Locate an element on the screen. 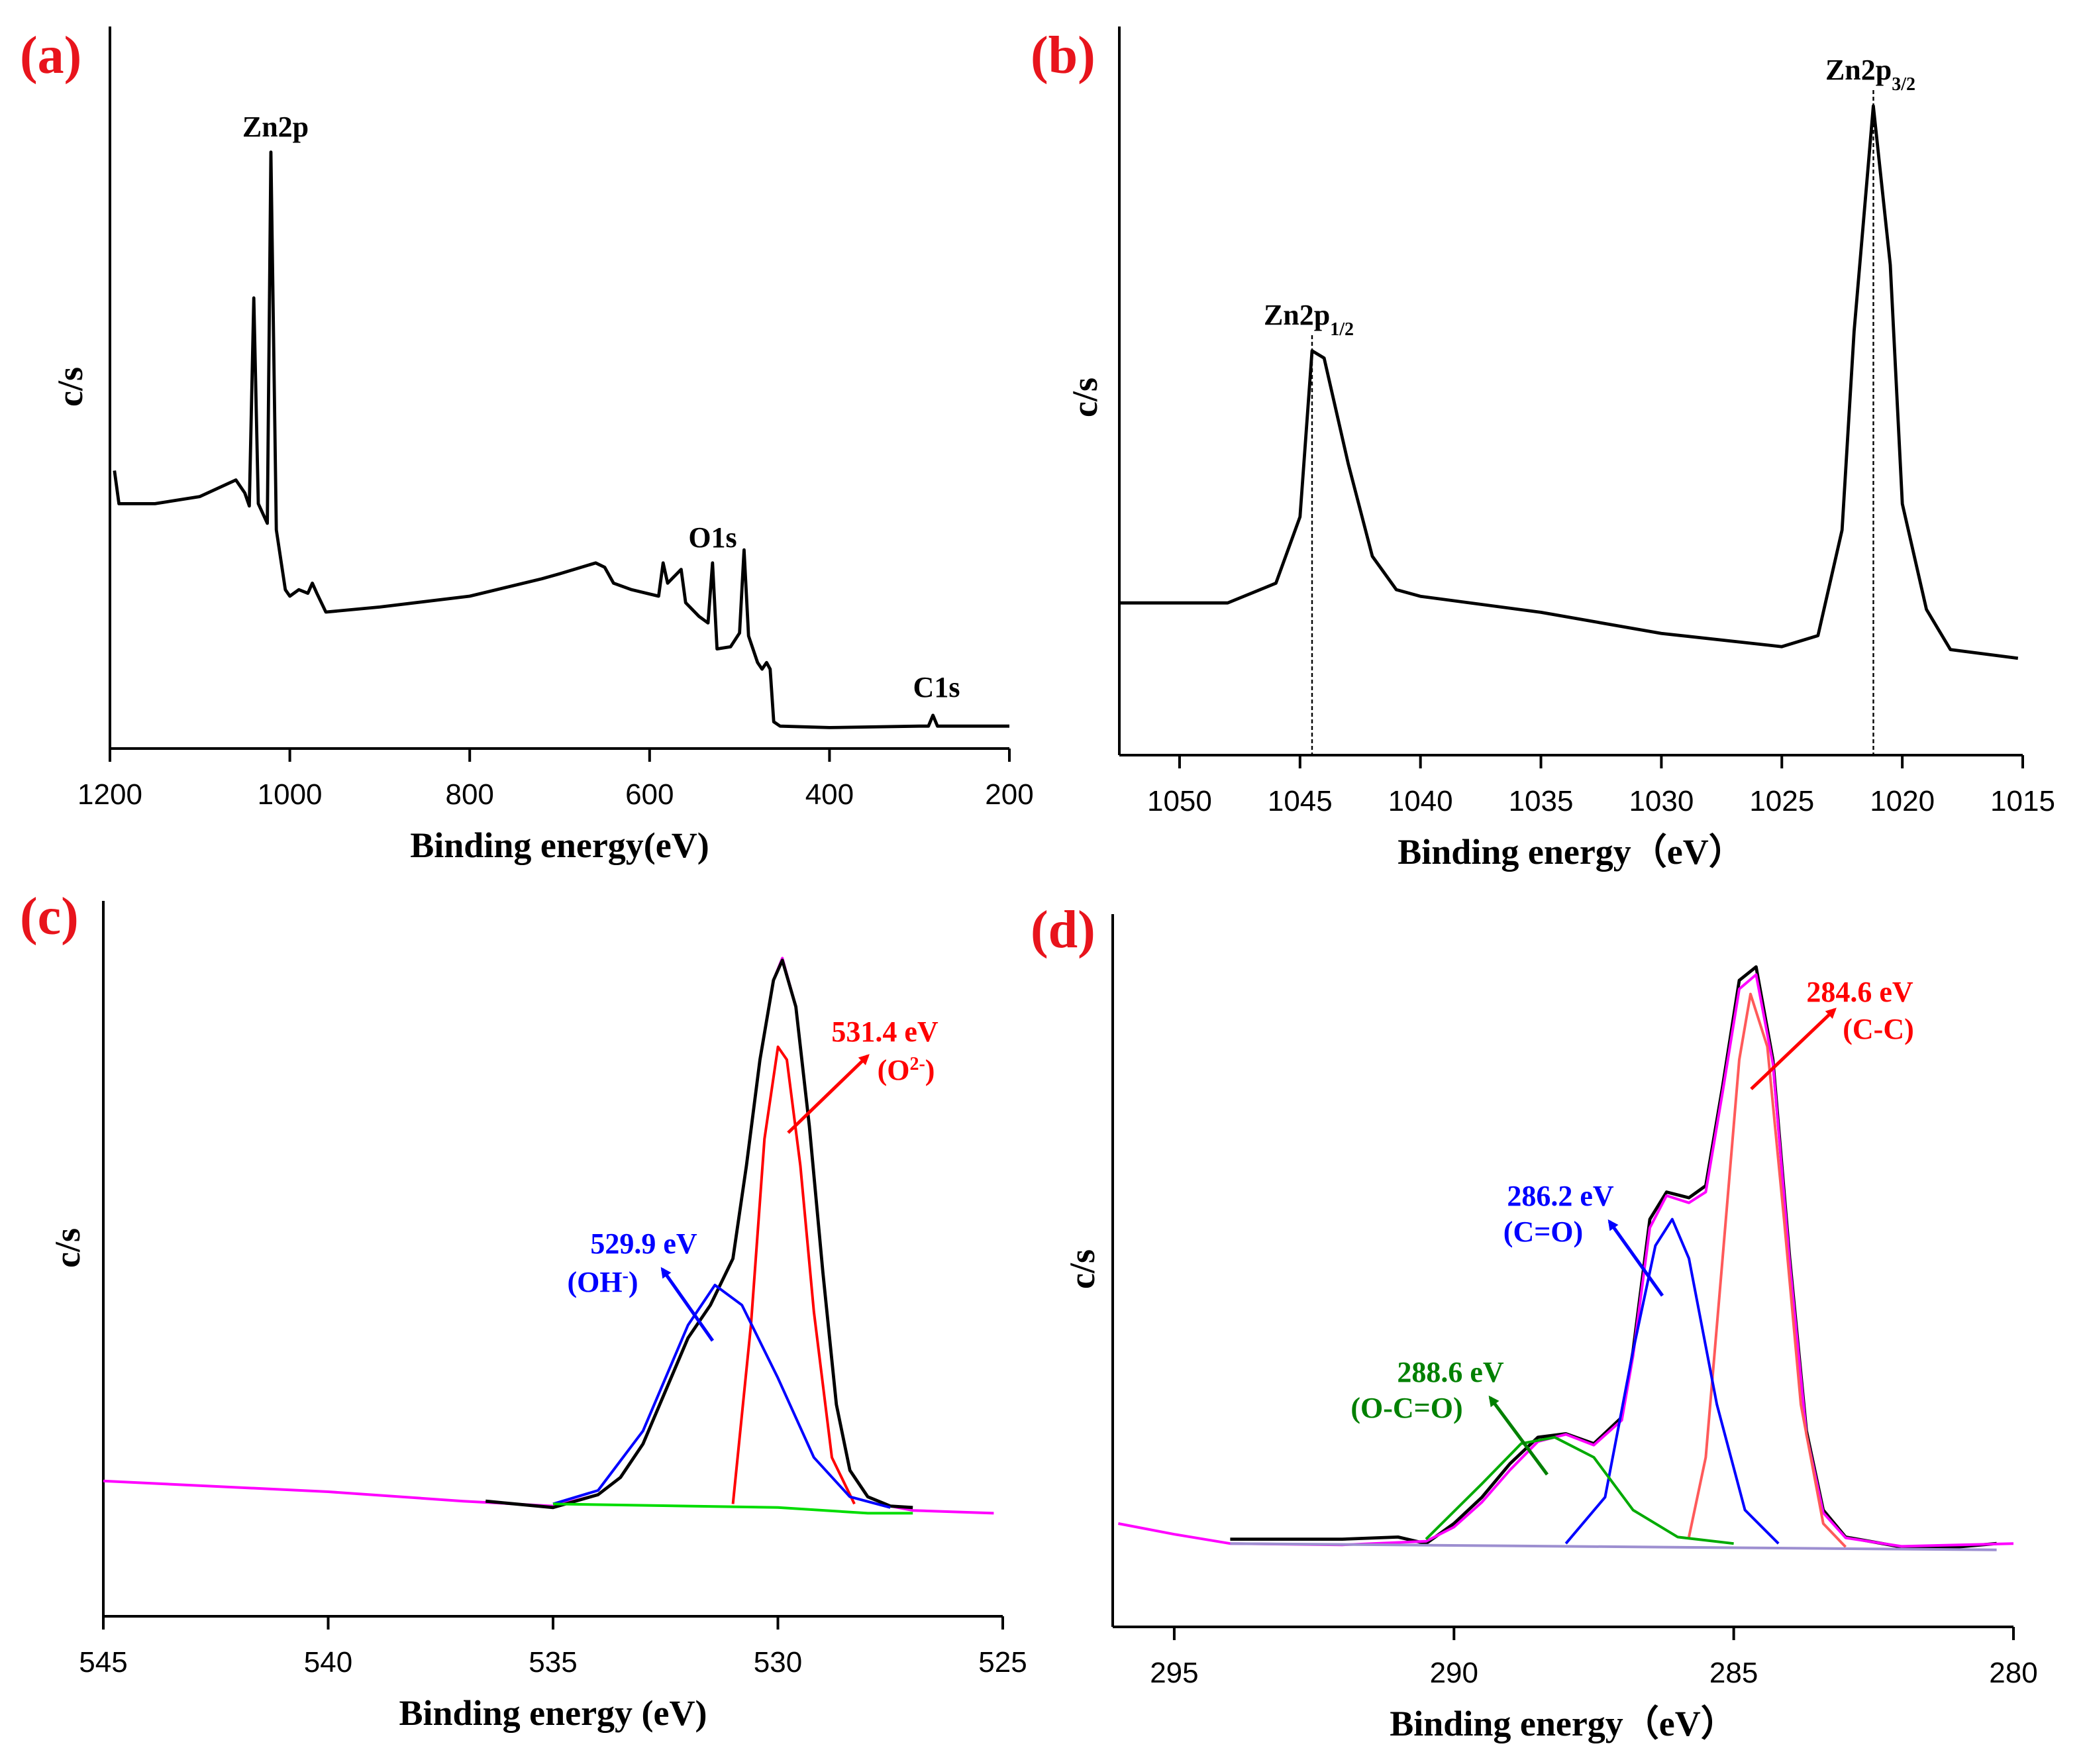 The image size is (2085, 1764). x-tick-label: 285 is located at coordinates (1734, 1673).